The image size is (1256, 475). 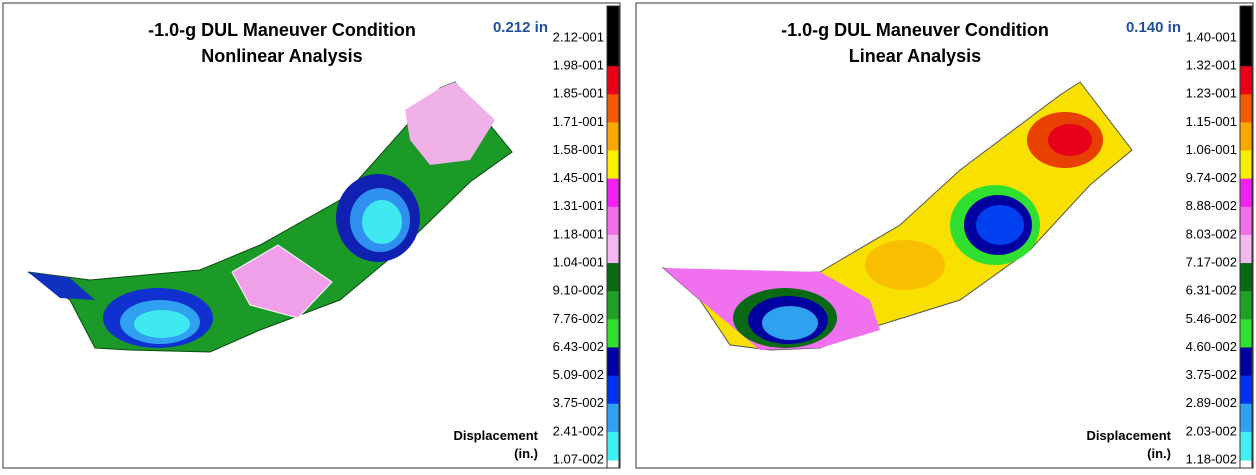 I want to click on scale-label: 1.98-001, so click(x=578, y=65).